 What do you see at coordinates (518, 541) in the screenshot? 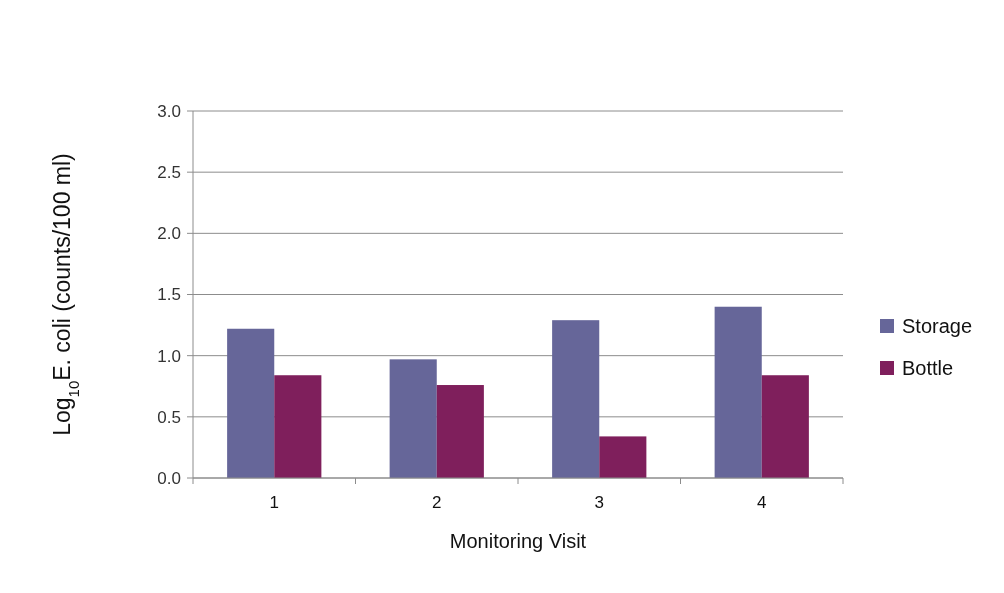
I see `x-axis-title: Monitoring Visit` at bounding box center [518, 541].